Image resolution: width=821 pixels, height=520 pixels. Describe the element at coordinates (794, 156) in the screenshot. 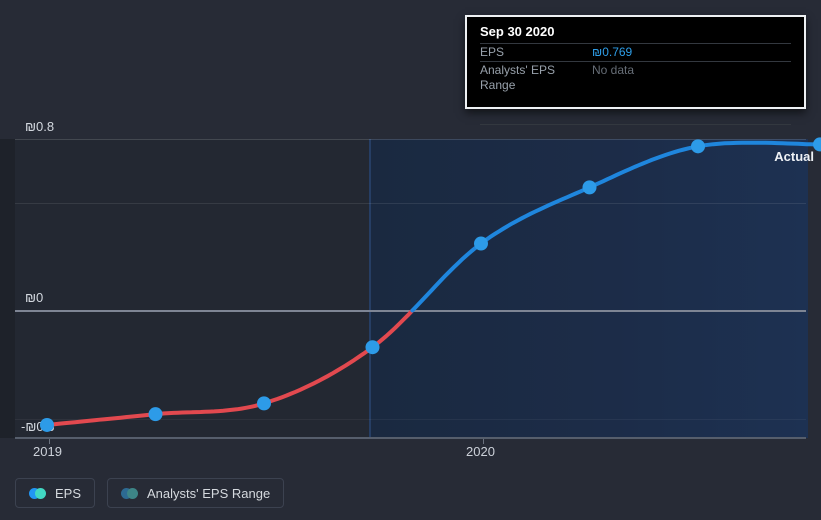

I see `actual-annotation: Actual` at that location.